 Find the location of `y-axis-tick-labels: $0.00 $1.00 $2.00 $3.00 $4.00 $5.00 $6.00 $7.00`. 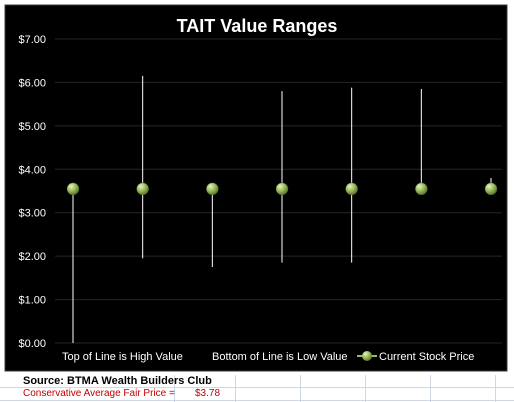

y-axis-tick-labels: $0.00 $1.00 $2.00 $3.00 $4.00 $5.00 $6.00 $7.00 is located at coordinates (32, 192).